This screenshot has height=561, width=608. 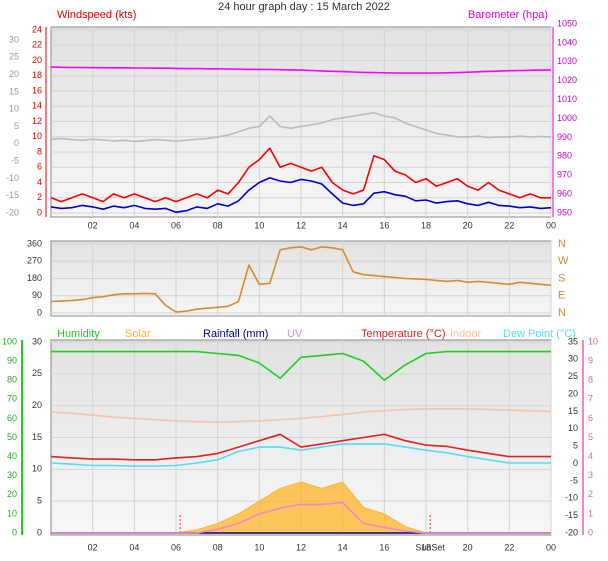 I want to click on legend-label: Humidity, so click(x=78, y=334).